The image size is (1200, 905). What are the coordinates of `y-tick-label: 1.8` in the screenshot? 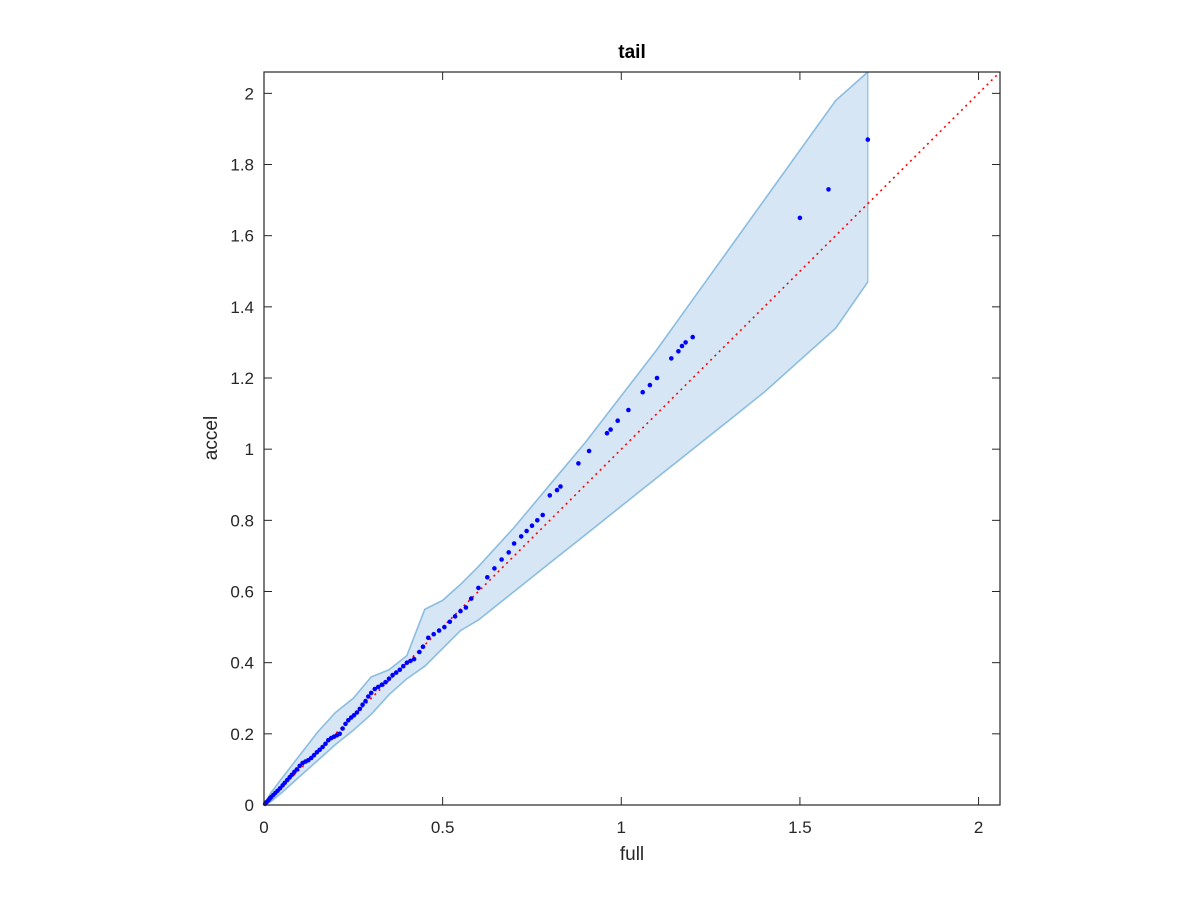 It's located at (242, 165).